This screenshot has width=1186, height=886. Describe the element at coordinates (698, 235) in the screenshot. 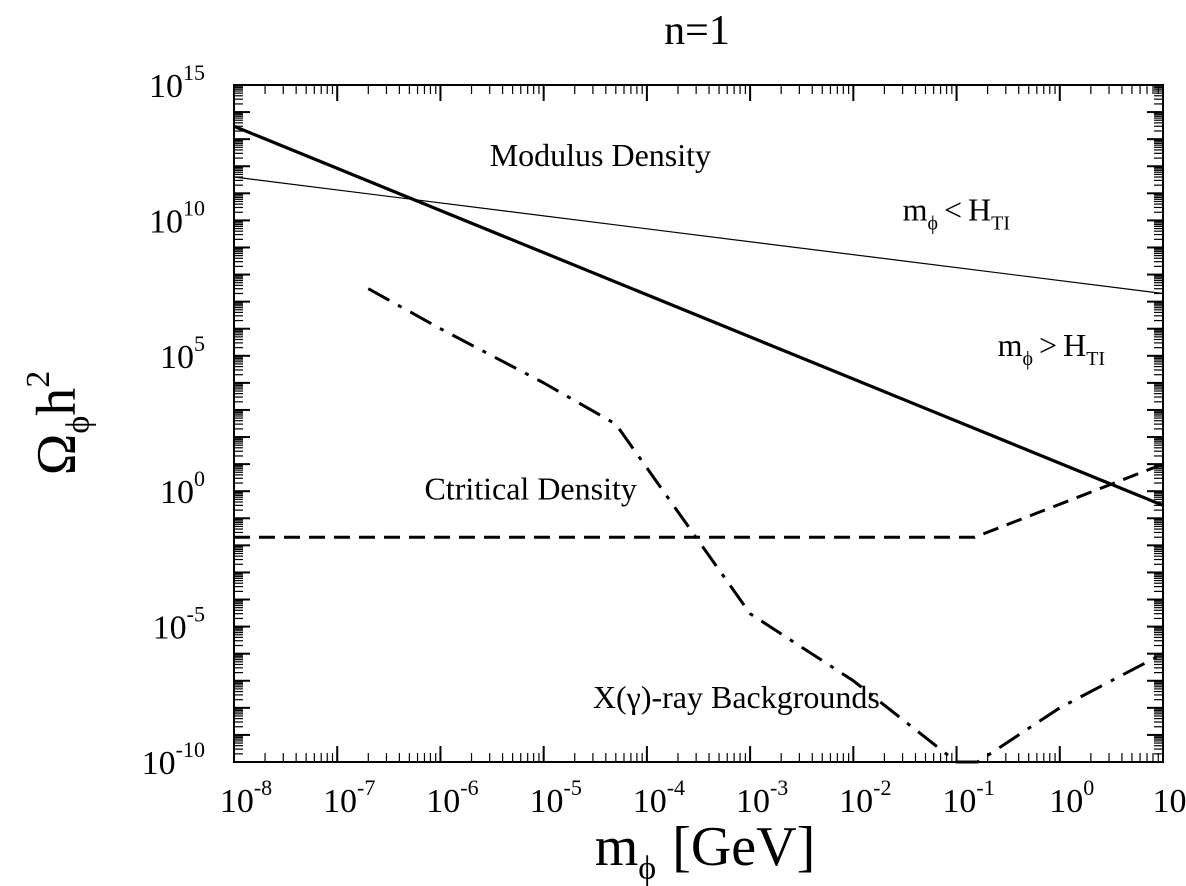

I see `series-line-thin-solid` at that location.